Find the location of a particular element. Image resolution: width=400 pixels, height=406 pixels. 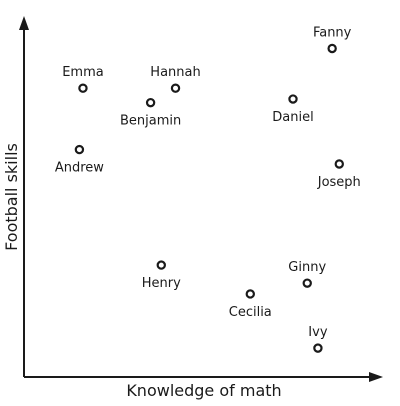

point-label: Fanny is located at coordinates (332, 32).